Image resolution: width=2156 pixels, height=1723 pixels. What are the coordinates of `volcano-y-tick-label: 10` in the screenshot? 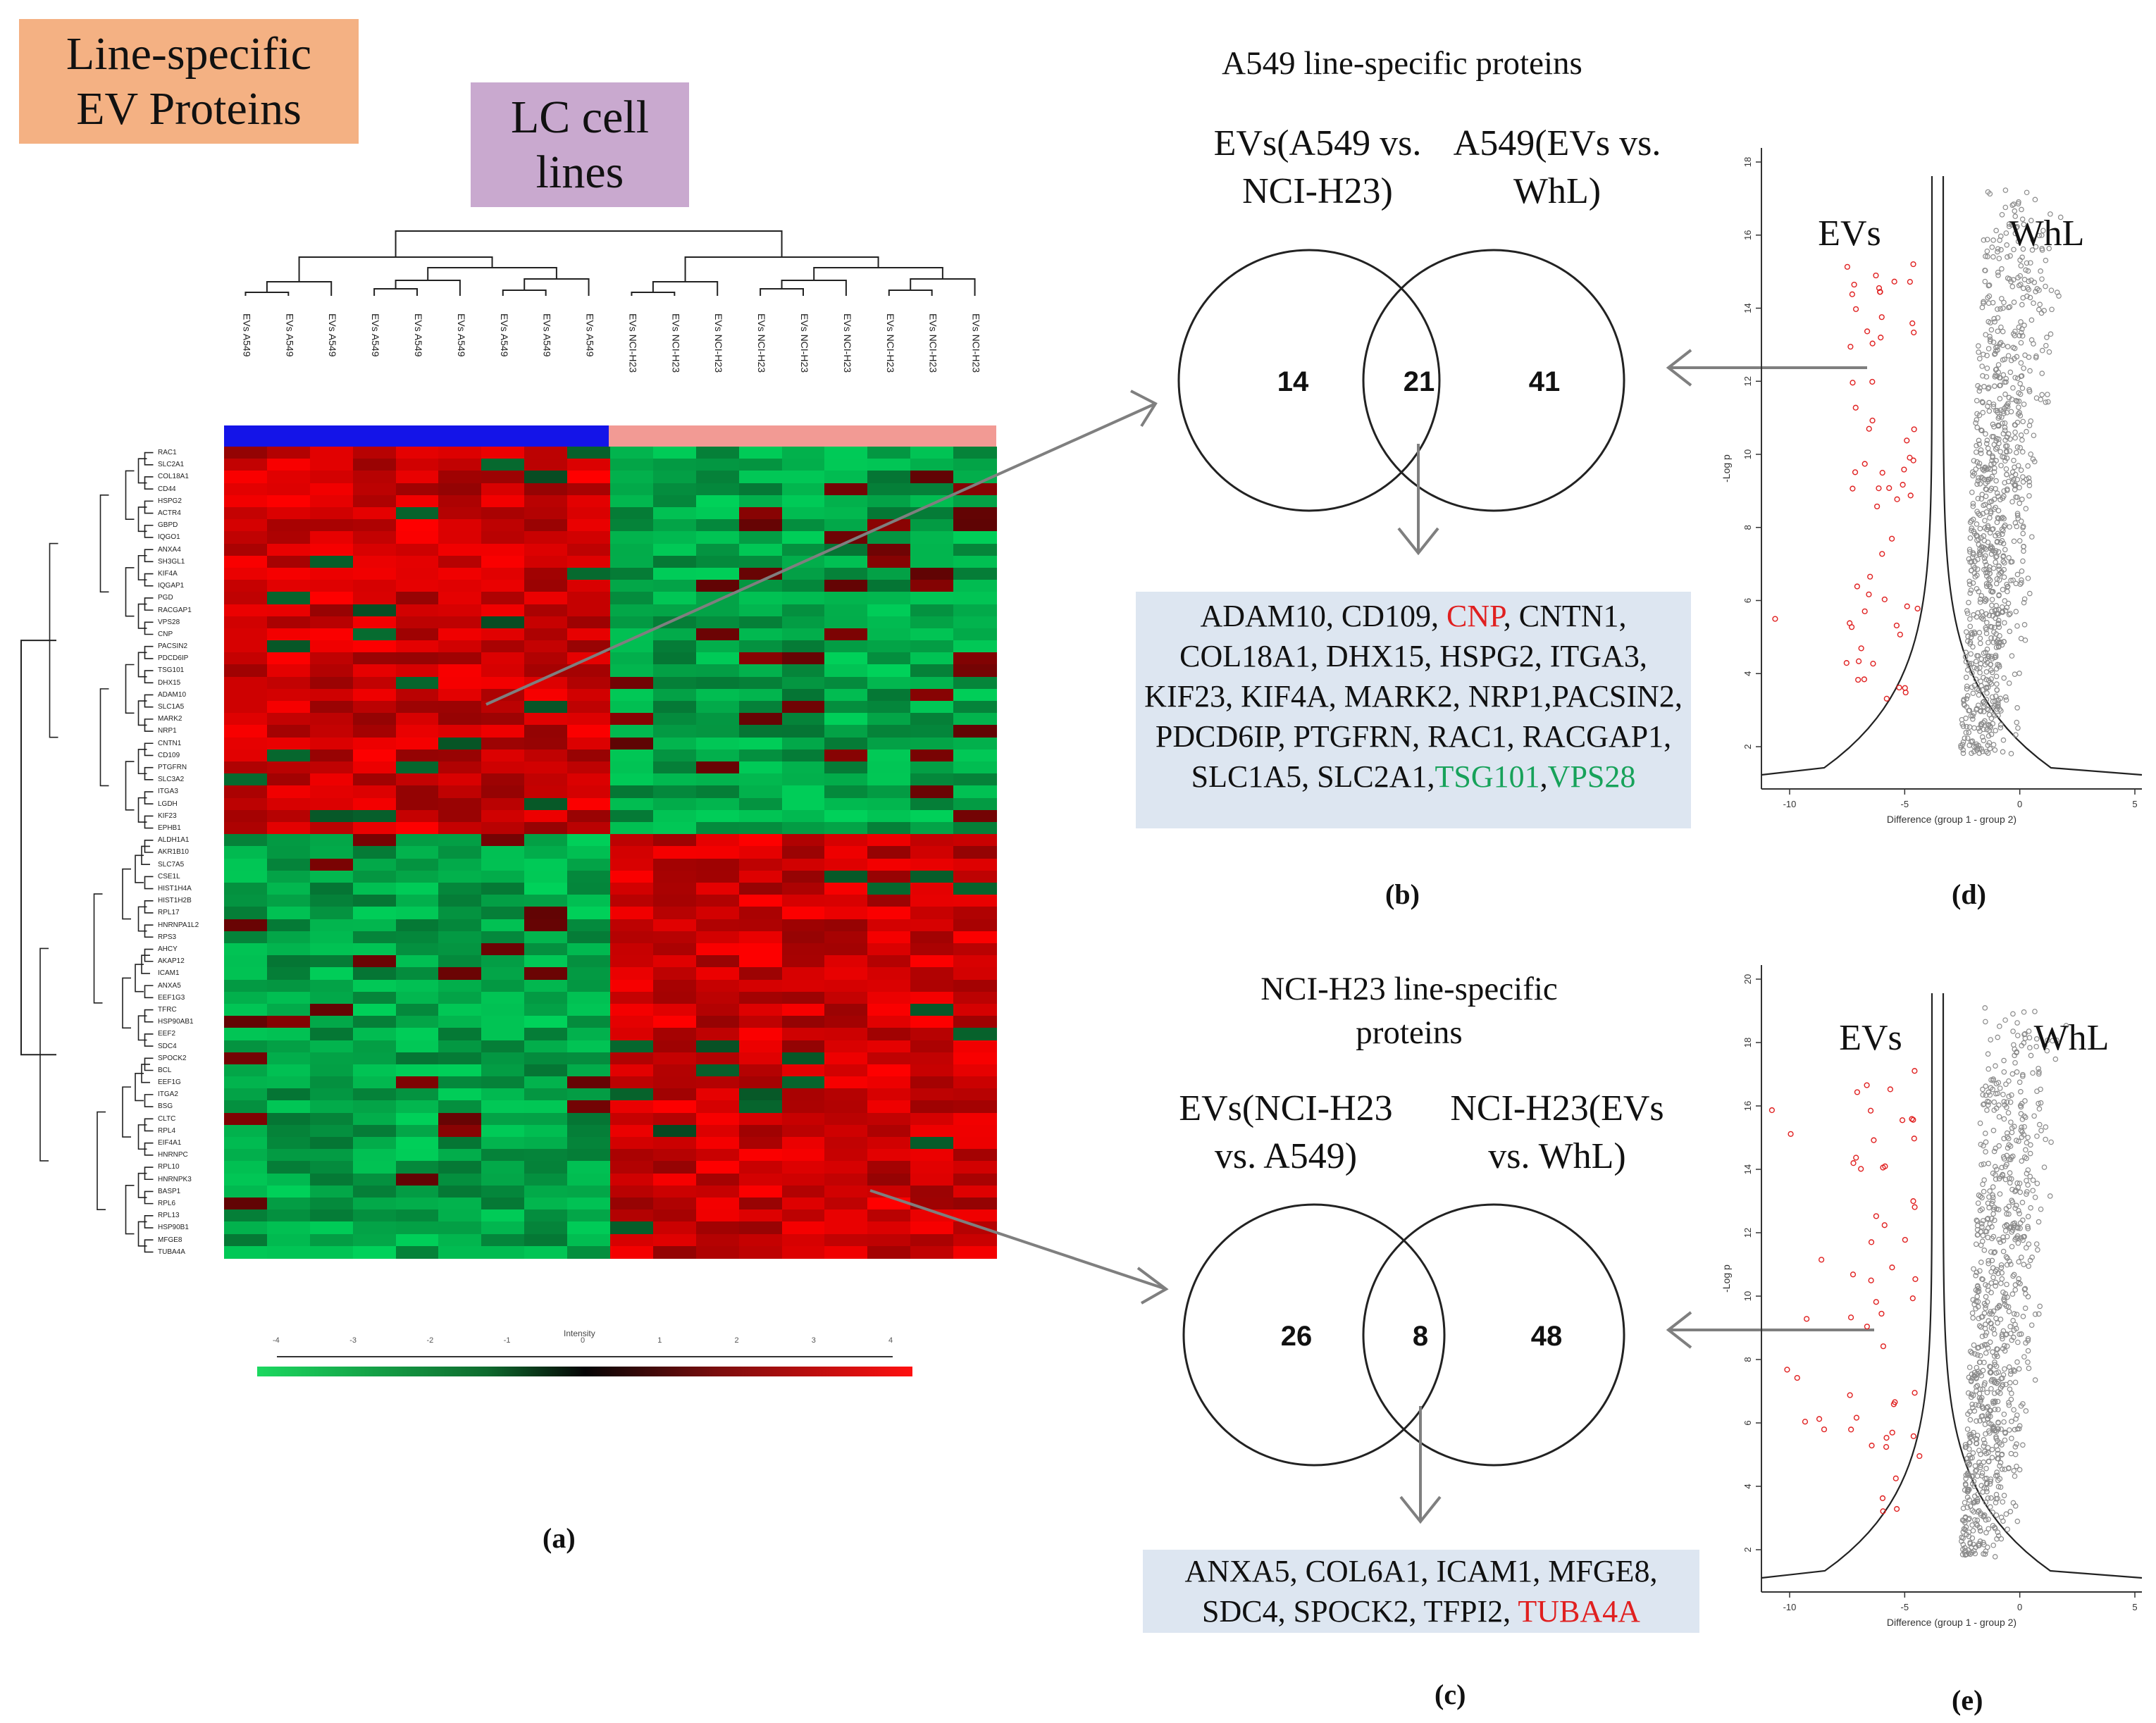 It's located at (1747, 454).